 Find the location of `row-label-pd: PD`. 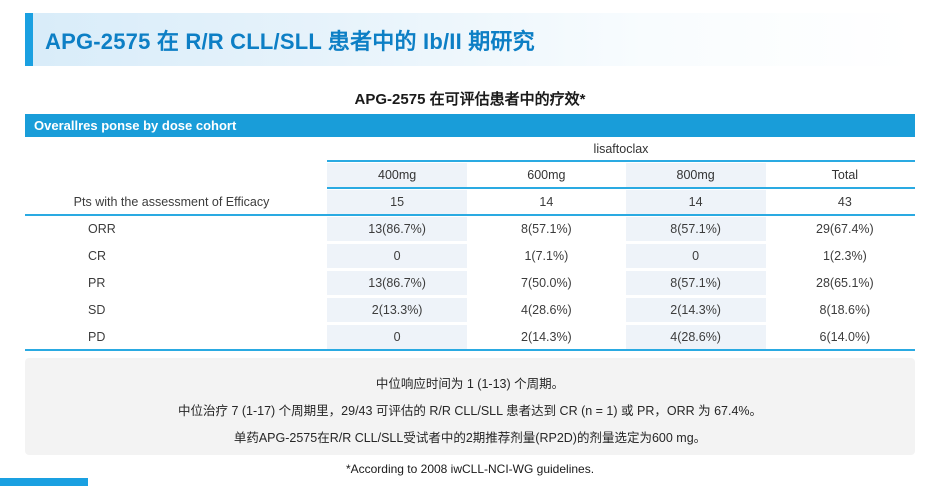

row-label-pd: PD is located at coordinates (97, 337).